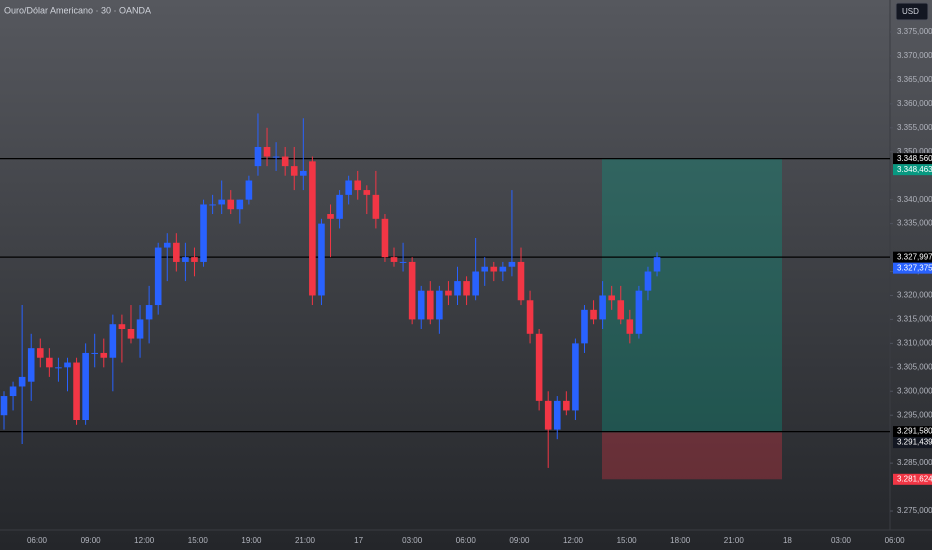 The width and height of the screenshot is (932, 550). I want to click on y-tick-label: 3.335,000, so click(914, 223).